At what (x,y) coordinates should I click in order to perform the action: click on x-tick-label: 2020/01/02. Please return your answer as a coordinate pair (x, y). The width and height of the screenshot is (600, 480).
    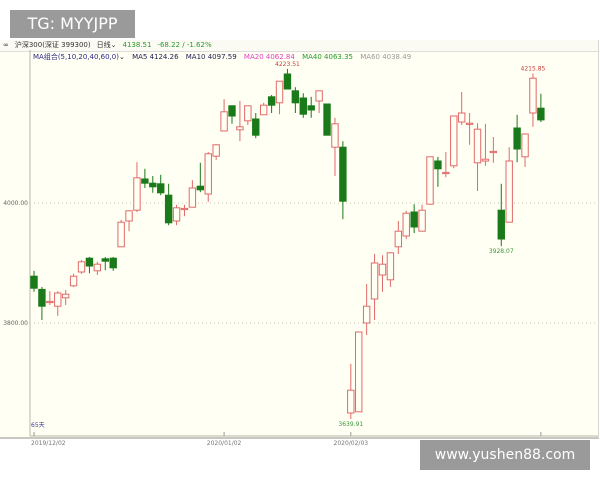
    Looking at the image, I should click on (224, 443).